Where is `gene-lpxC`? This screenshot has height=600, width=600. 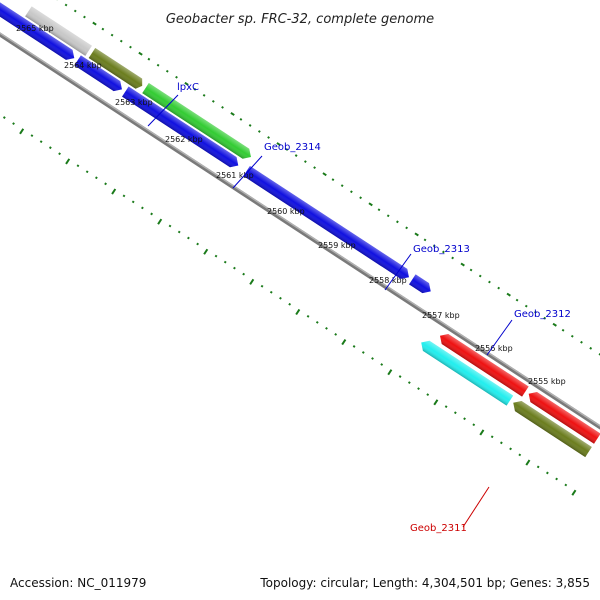
gene-lpxC is located at coordinates (117, 69).